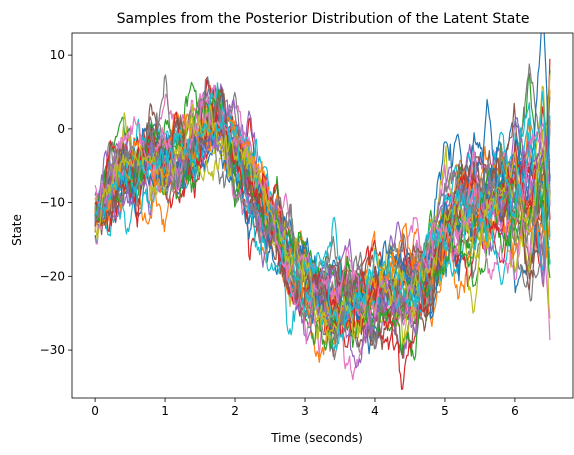 The height and width of the screenshot is (455, 574). What do you see at coordinates (52, 276) in the screenshot?
I see `y-tick-label: −20` at bounding box center [52, 276].